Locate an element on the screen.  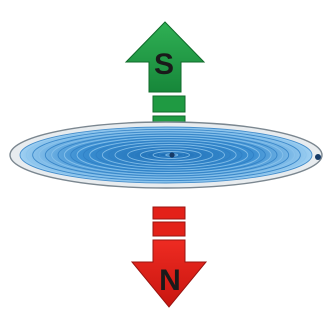
coil-terminal-dot is located at coordinates (318, 157).